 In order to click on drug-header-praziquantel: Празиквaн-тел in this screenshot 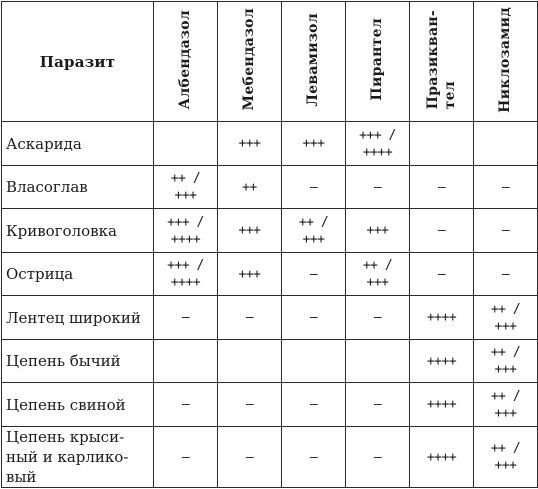, I will do `click(441, 61)`.